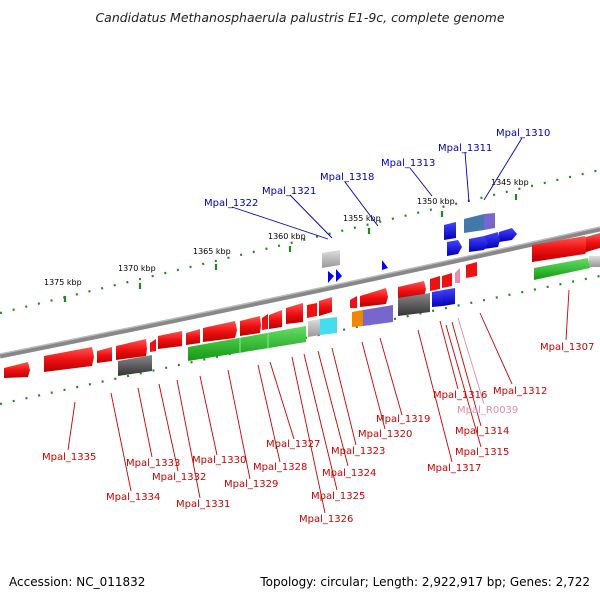 The height and width of the screenshot is (600, 600). What do you see at coordinates (338, 496) in the screenshot?
I see `label-mpal-1325: Mpal_1325` at bounding box center [338, 496].